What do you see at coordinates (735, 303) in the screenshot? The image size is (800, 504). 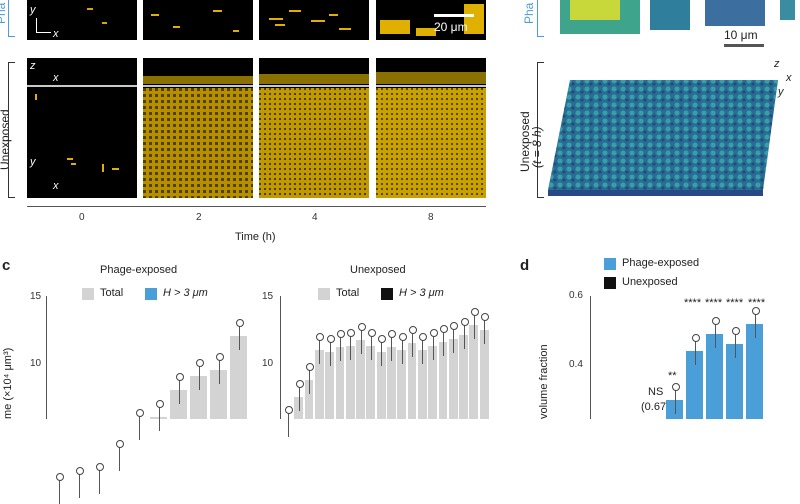 I see `sig-label-4: ****` at bounding box center [735, 303].